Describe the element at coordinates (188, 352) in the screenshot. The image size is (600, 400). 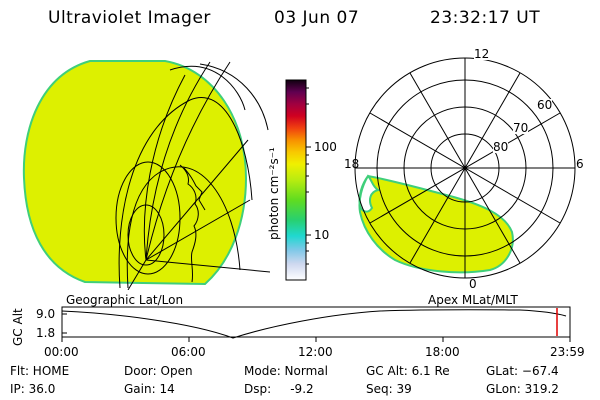
I see `altitude-xtick-1: 06:00` at that location.